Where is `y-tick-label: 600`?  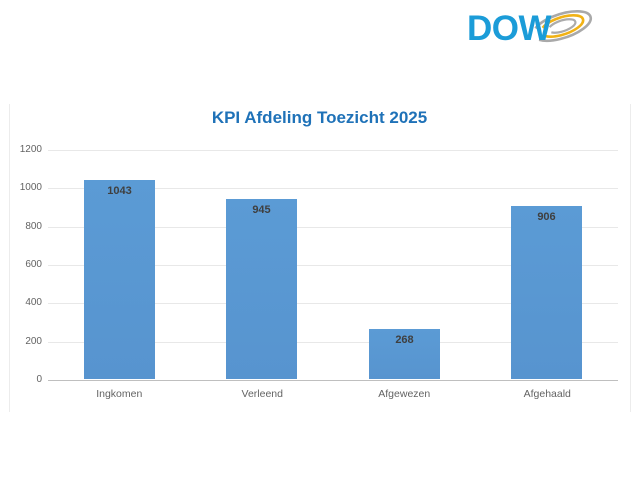
y-tick-label: 600 is located at coordinates (33, 264).